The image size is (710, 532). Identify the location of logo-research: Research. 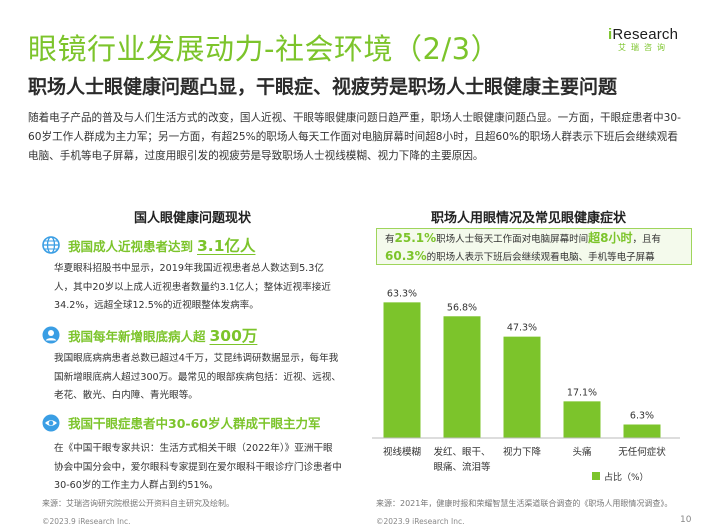
(645, 34).